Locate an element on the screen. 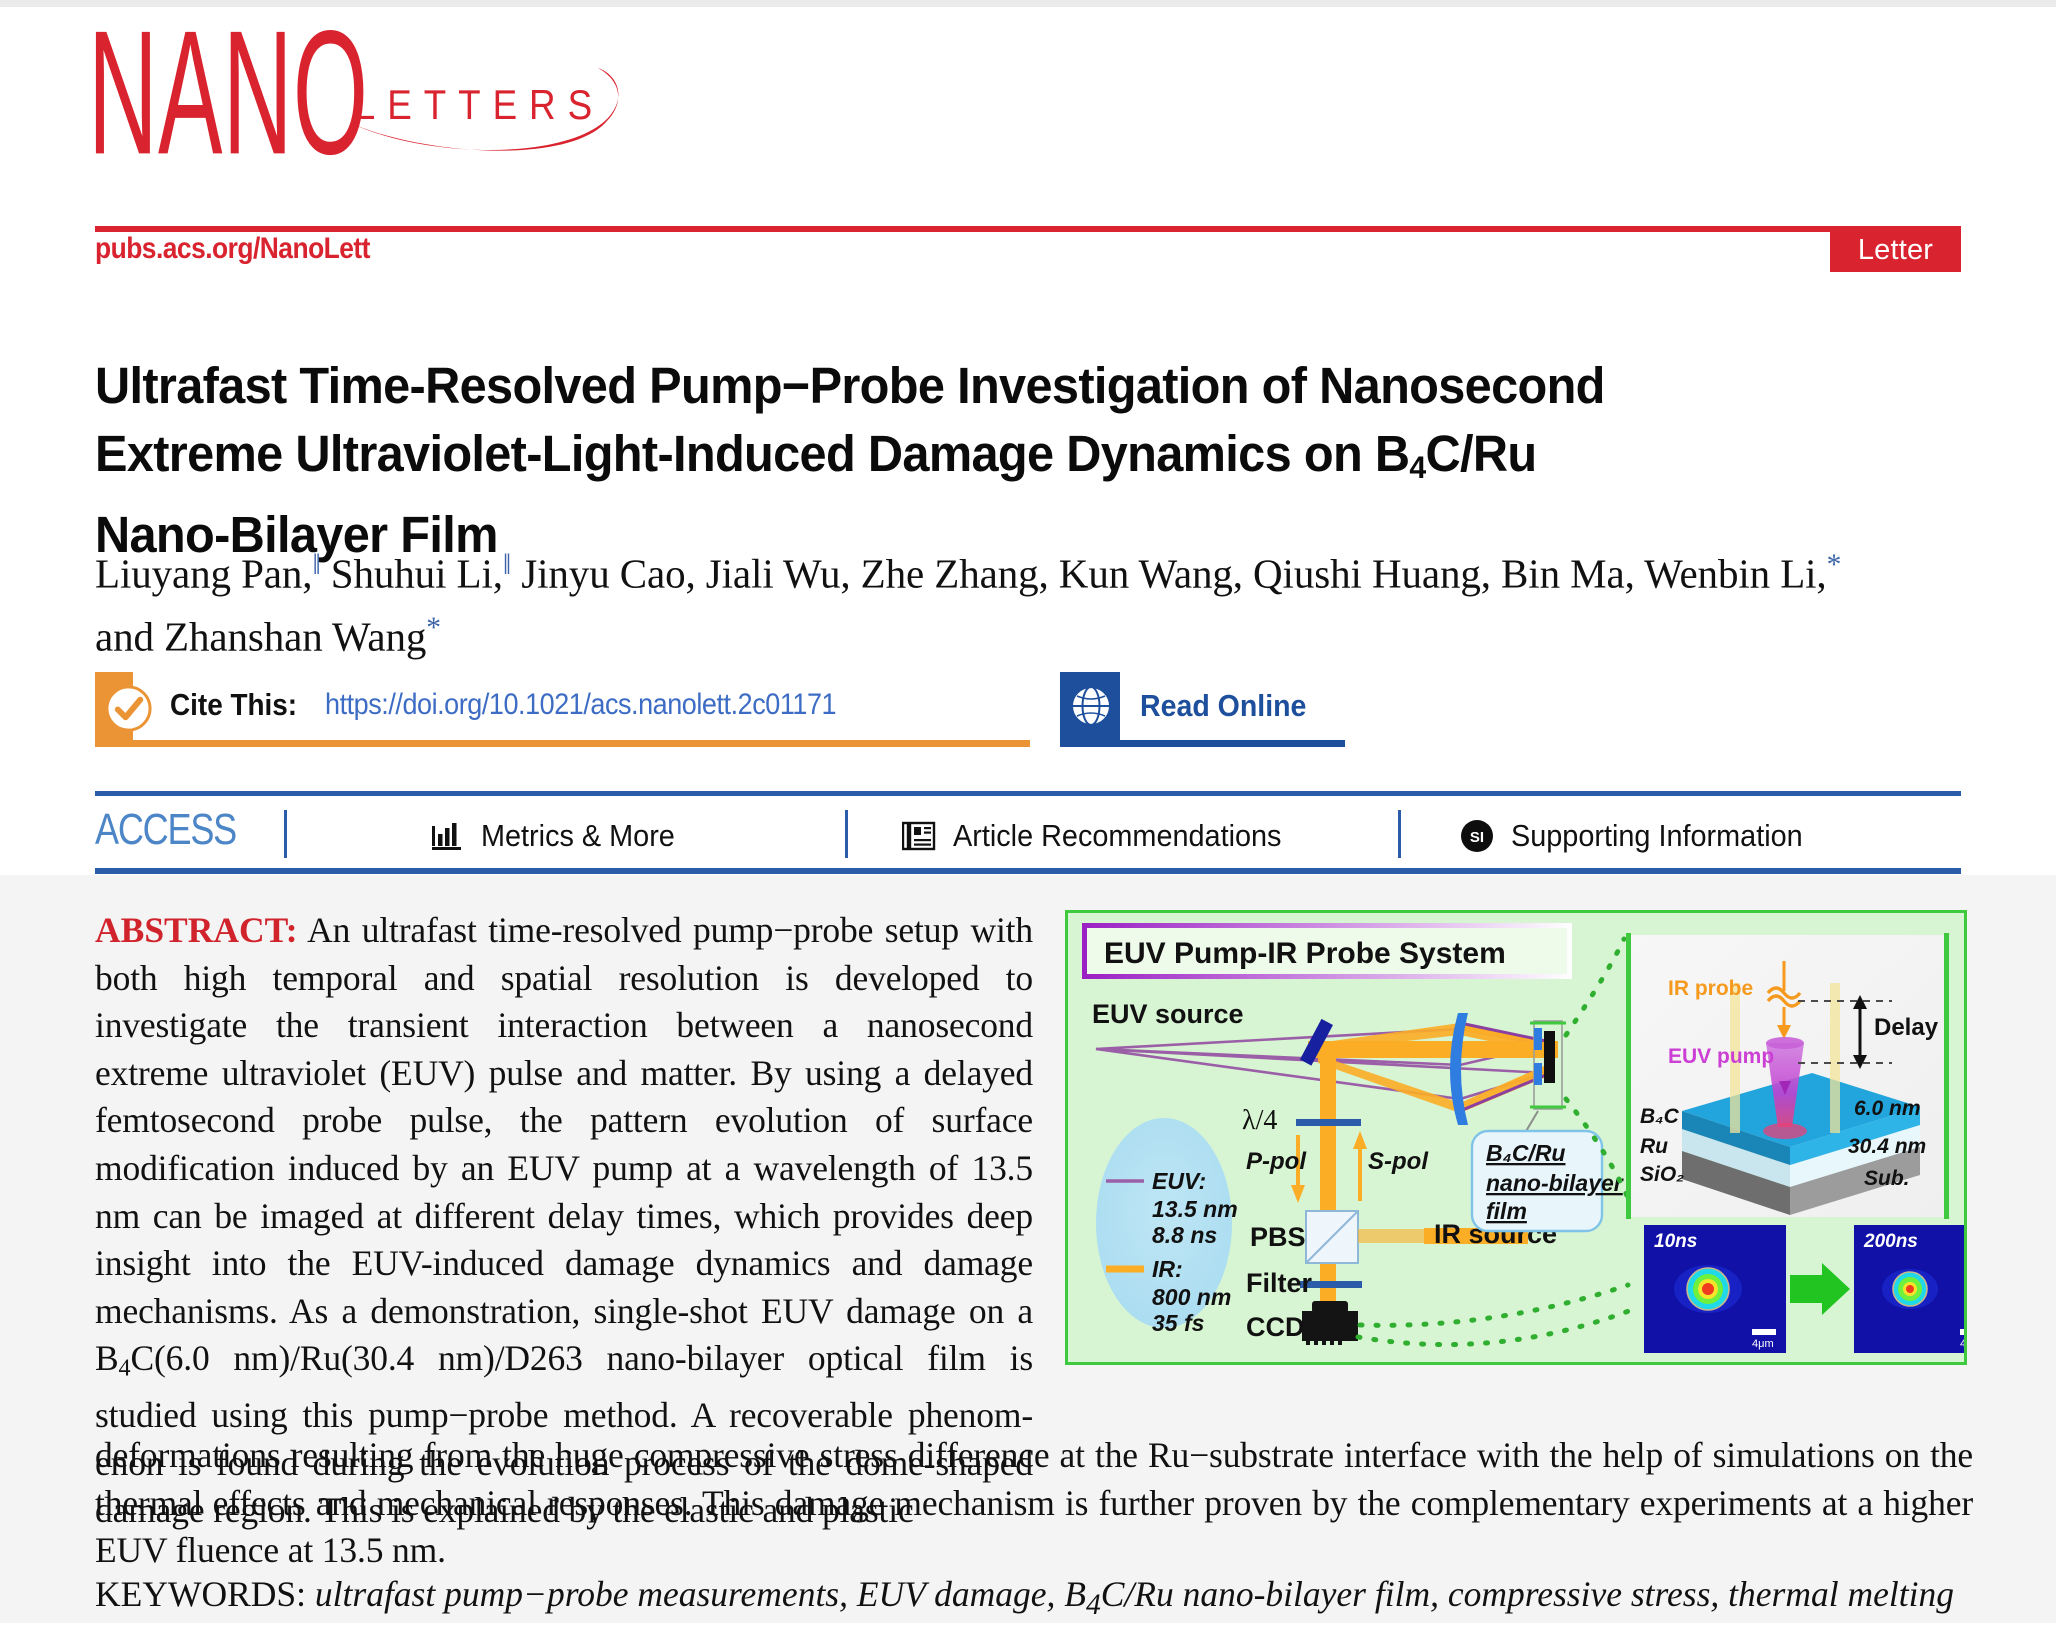 The height and width of the screenshot is (1627, 2056). ccd-camera: CCD is located at coordinates (1302, 1323).